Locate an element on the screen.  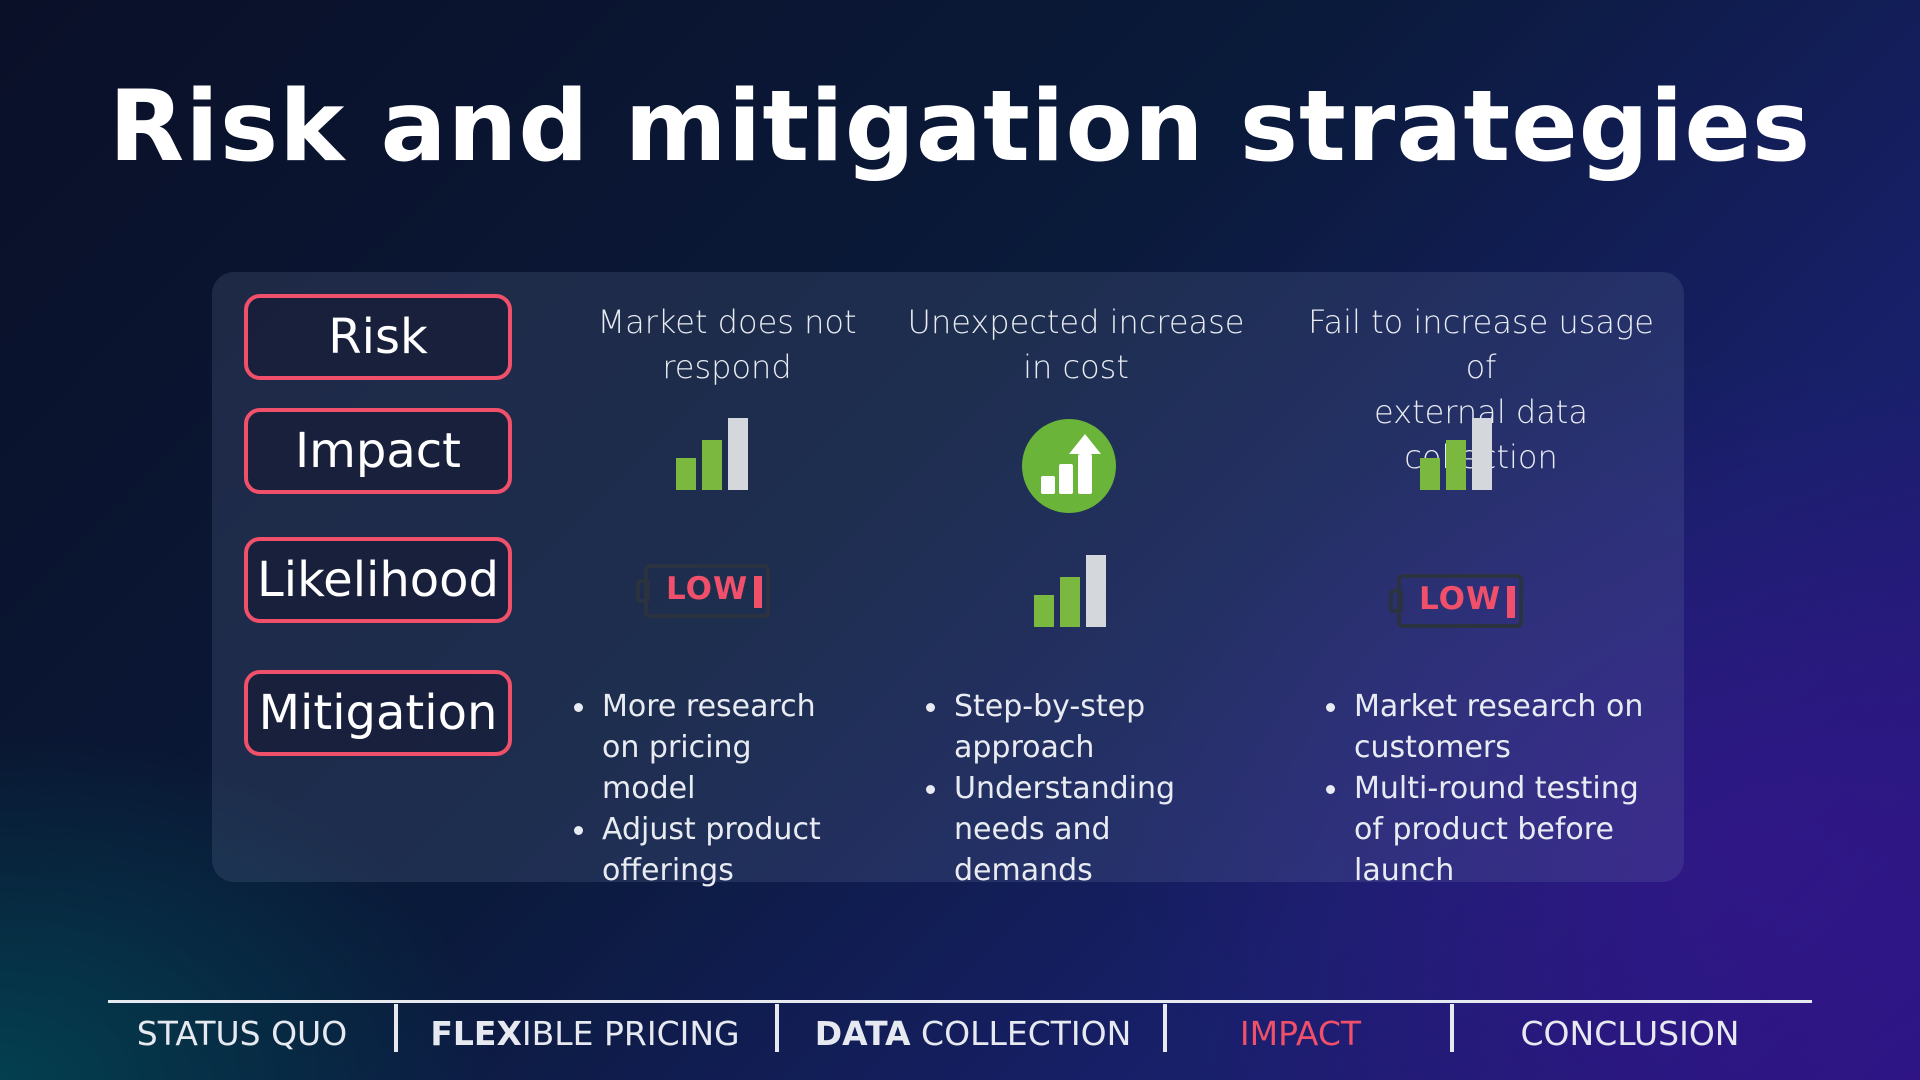
row-label-impact: Impact is located at coordinates (378, 451).